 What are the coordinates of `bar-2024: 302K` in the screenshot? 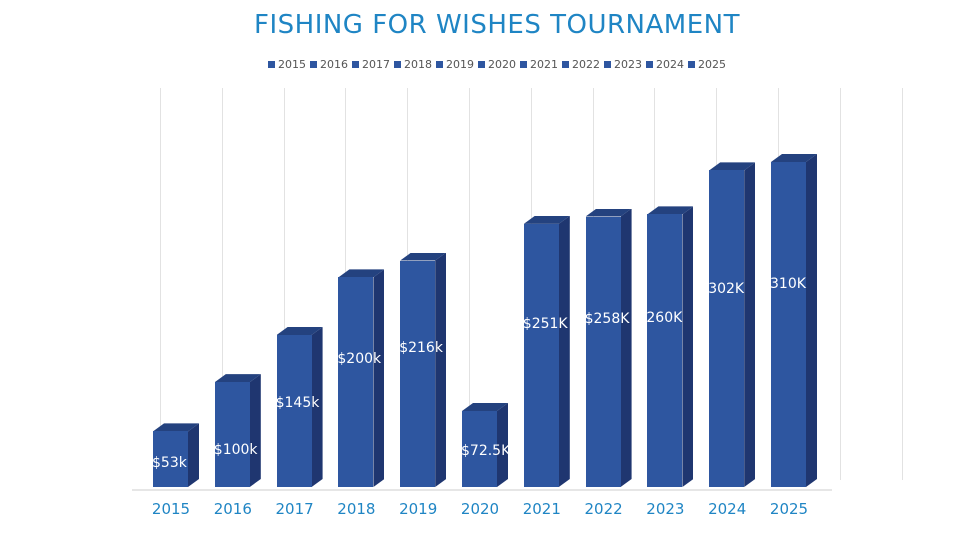 It's located at (732, 324).